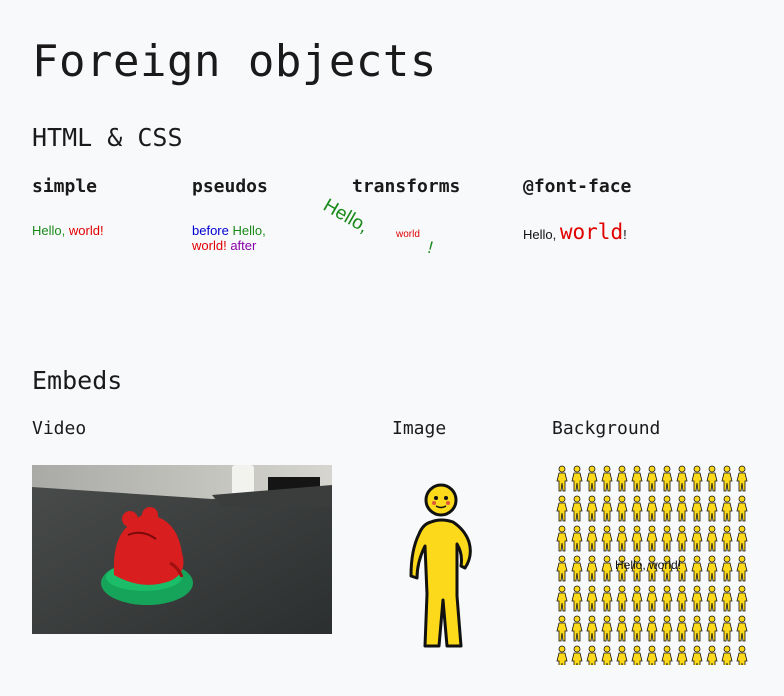  I want to click on background-heading: Background, so click(606, 428).